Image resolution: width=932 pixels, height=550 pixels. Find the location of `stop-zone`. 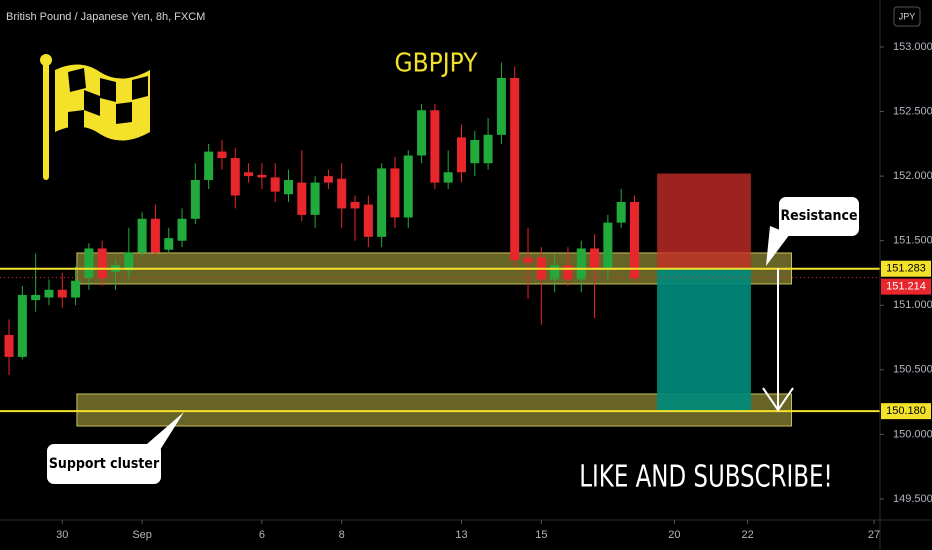

stop-zone is located at coordinates (704, 221).